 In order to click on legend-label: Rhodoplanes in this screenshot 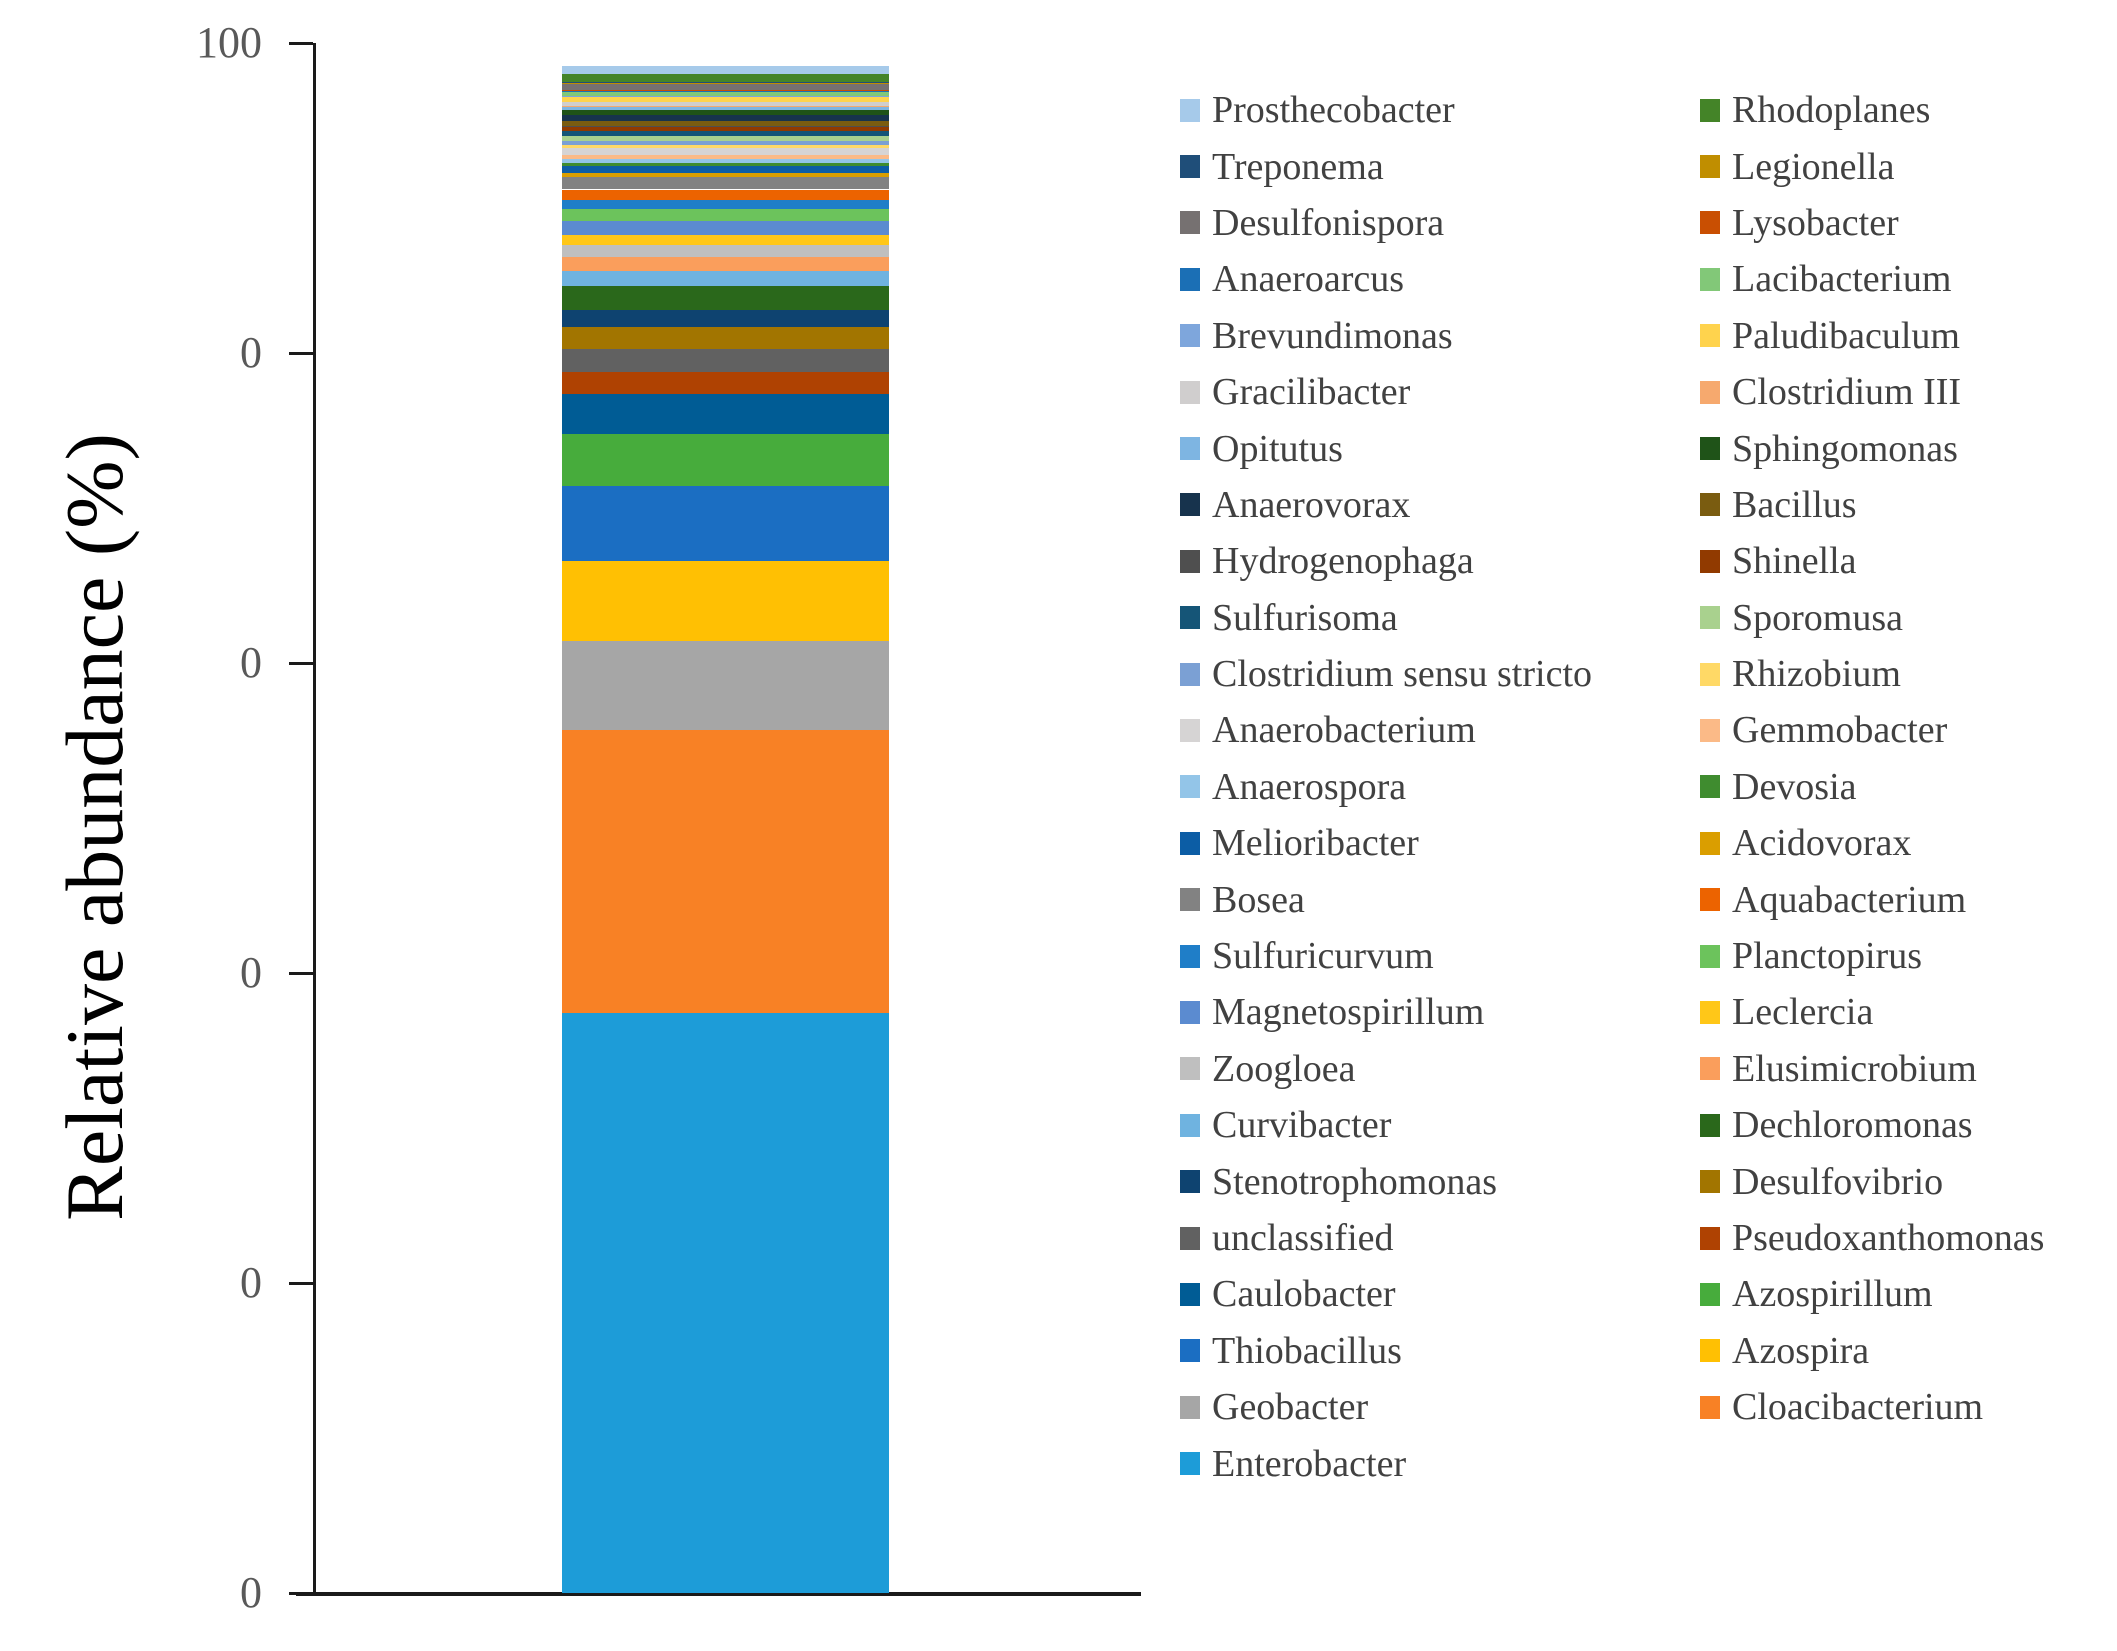, I will do `click(1831, 110)`.